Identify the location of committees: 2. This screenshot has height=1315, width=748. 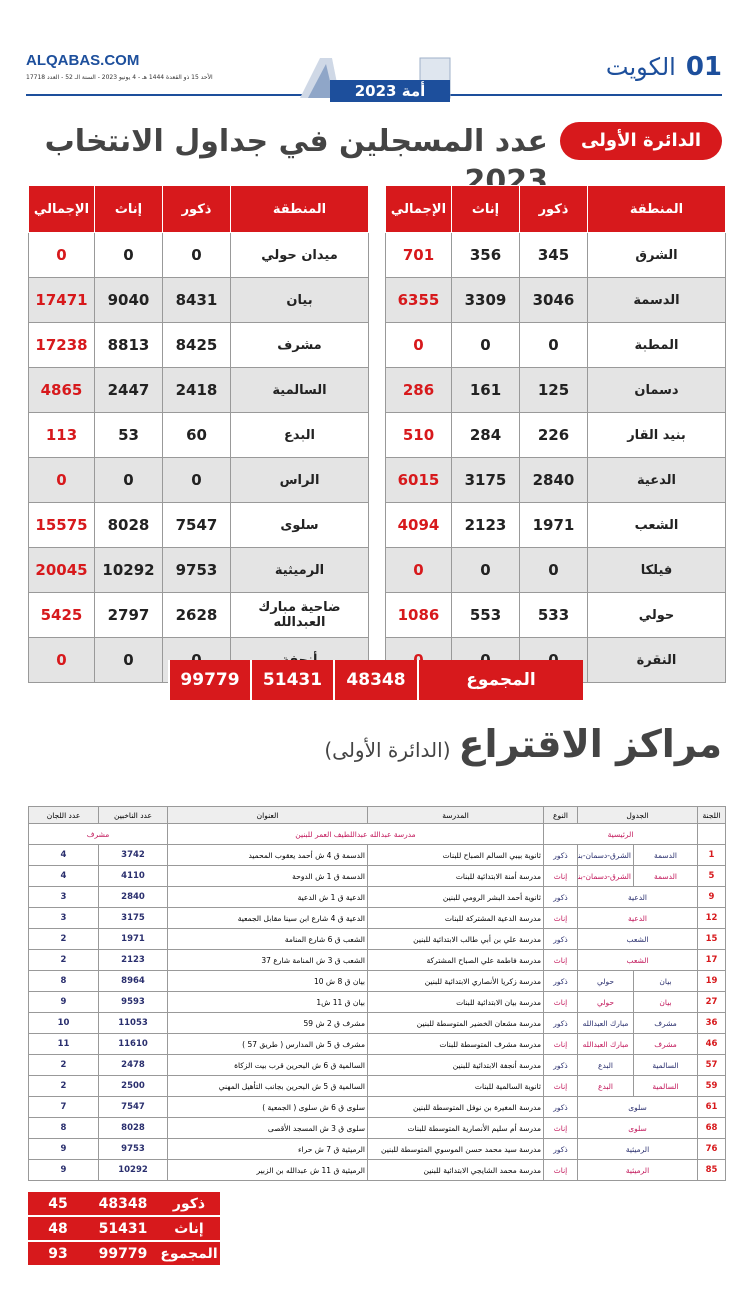
(63, 939).